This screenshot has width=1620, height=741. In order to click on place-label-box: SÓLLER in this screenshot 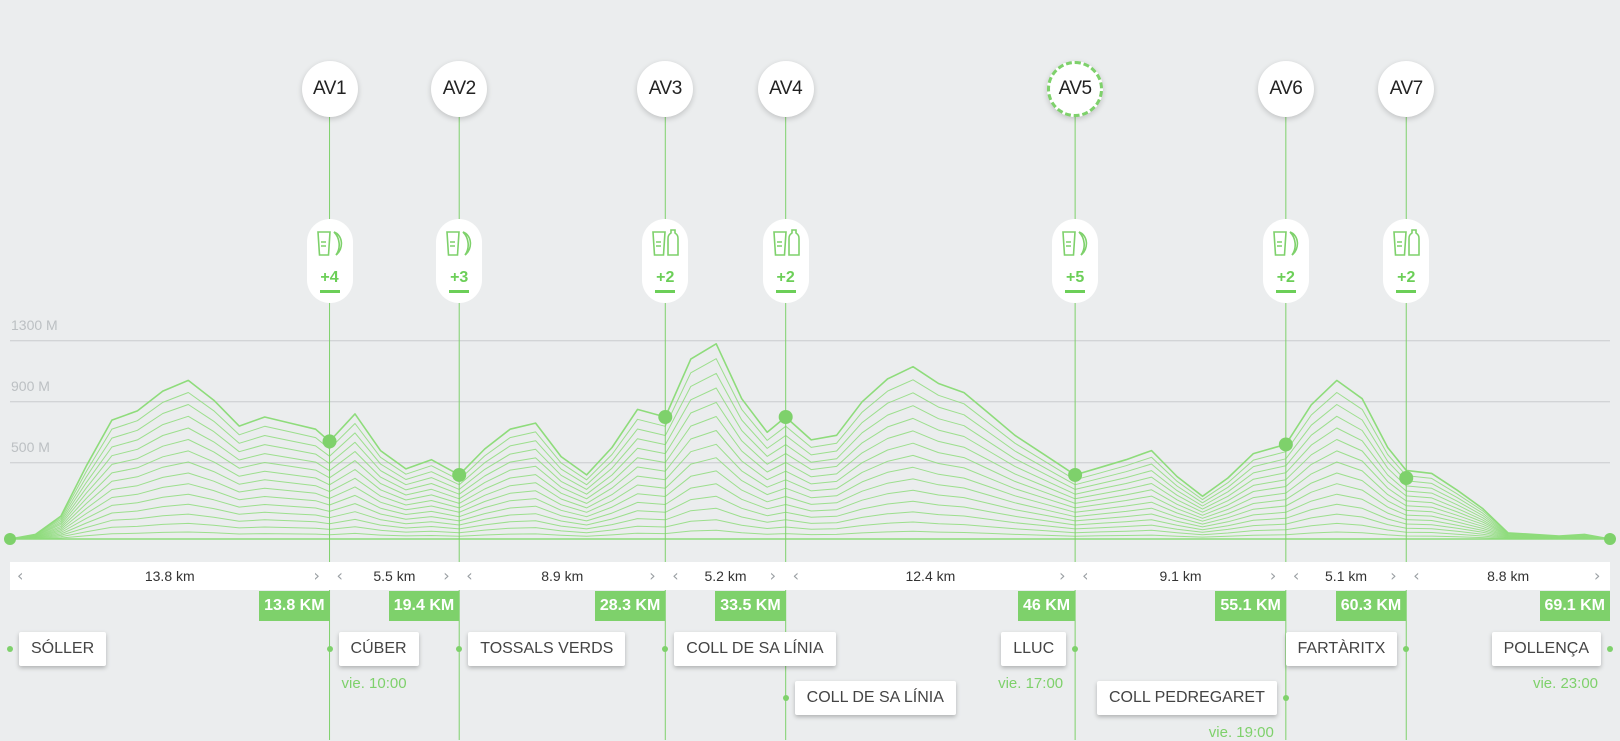, I will do `click(63, 649)`.